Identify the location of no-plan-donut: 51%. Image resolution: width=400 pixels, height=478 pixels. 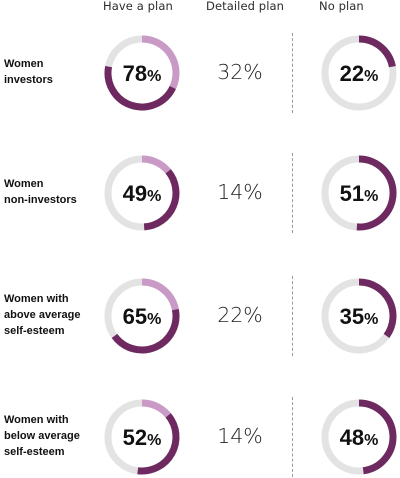
(359, 193).